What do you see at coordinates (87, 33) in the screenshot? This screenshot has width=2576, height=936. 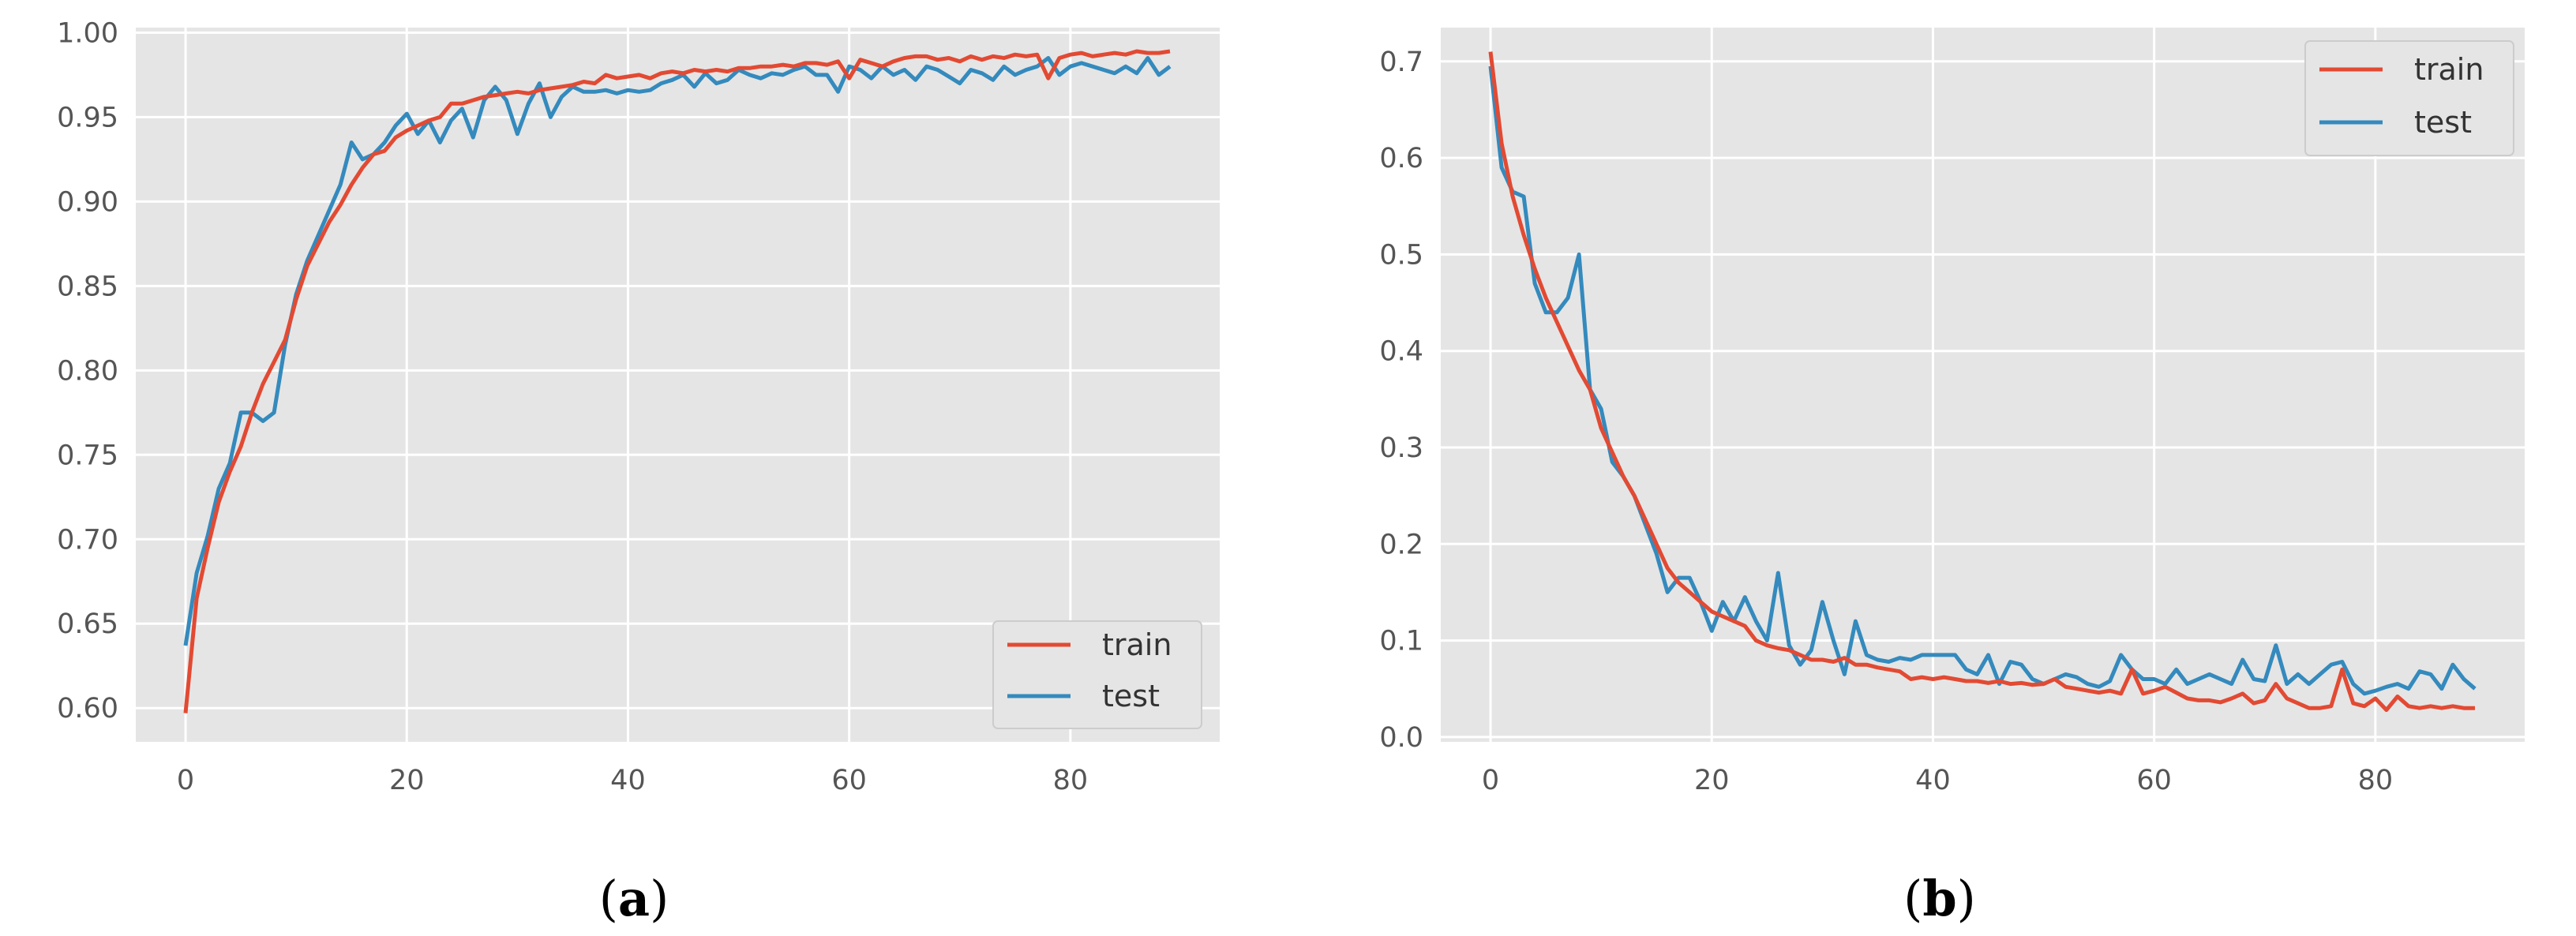 I see `y-tick-label: 1.00` at bounding box center [87, 33].